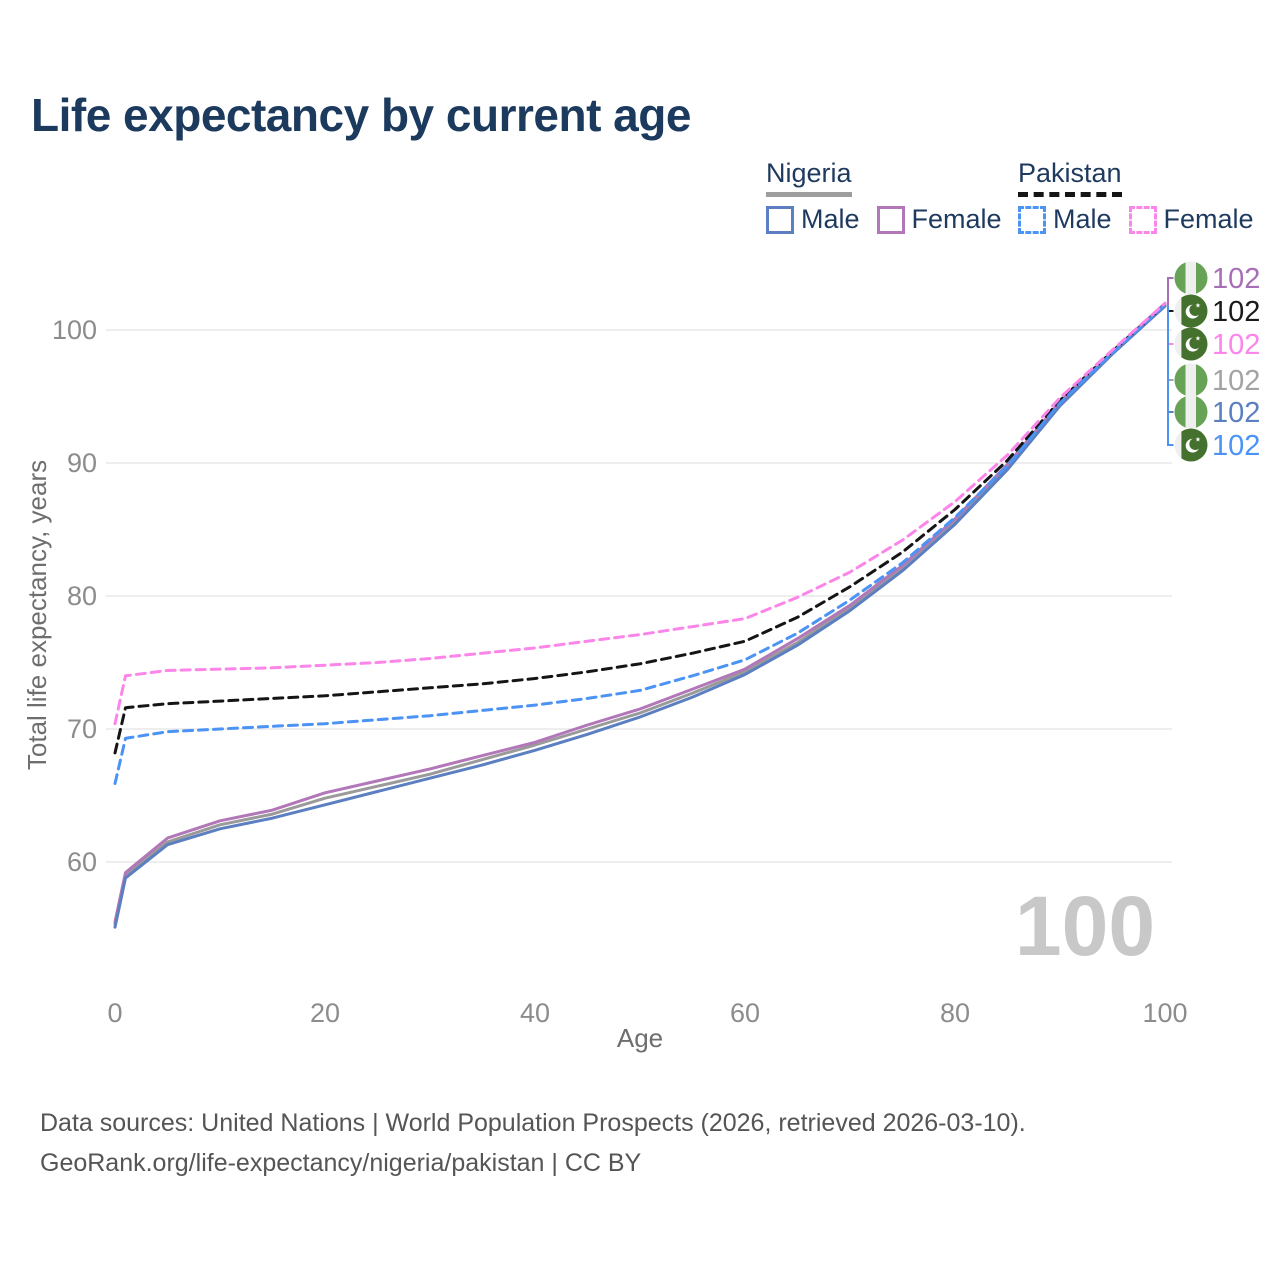 The height and width of the screenshot is (1280, 1280). What do you see at coordinates (1144, 196) in the screenshot?
I see `legend-group-pakistan: Pakistan Male Female` at bounding box center [1144, 196].